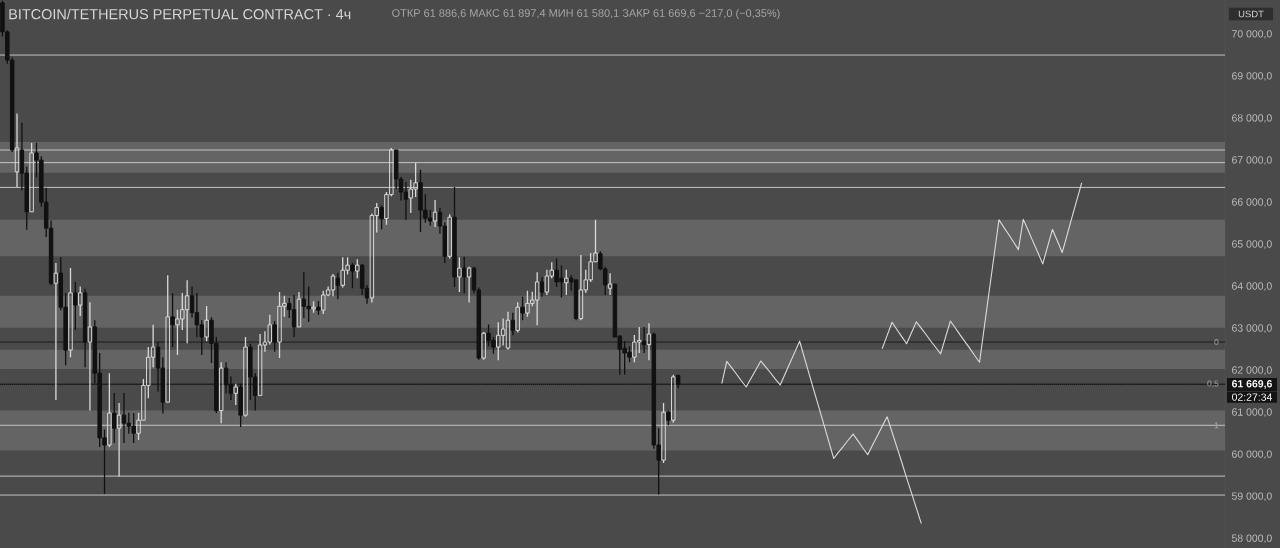 This screenshot has height=548, width=1280. Describe the element at coordinates (1252, 76) in the screenshot. I see `y-tick-label: 69 000,0` at that location.